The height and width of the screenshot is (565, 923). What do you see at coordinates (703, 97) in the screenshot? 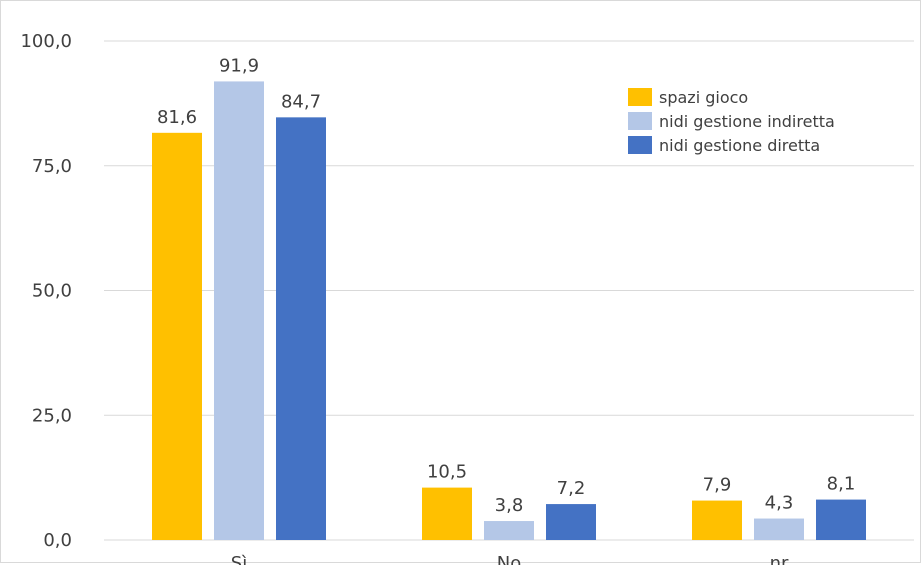
I see `legend-label: spazi gioco` at bounding box center [703, 97].